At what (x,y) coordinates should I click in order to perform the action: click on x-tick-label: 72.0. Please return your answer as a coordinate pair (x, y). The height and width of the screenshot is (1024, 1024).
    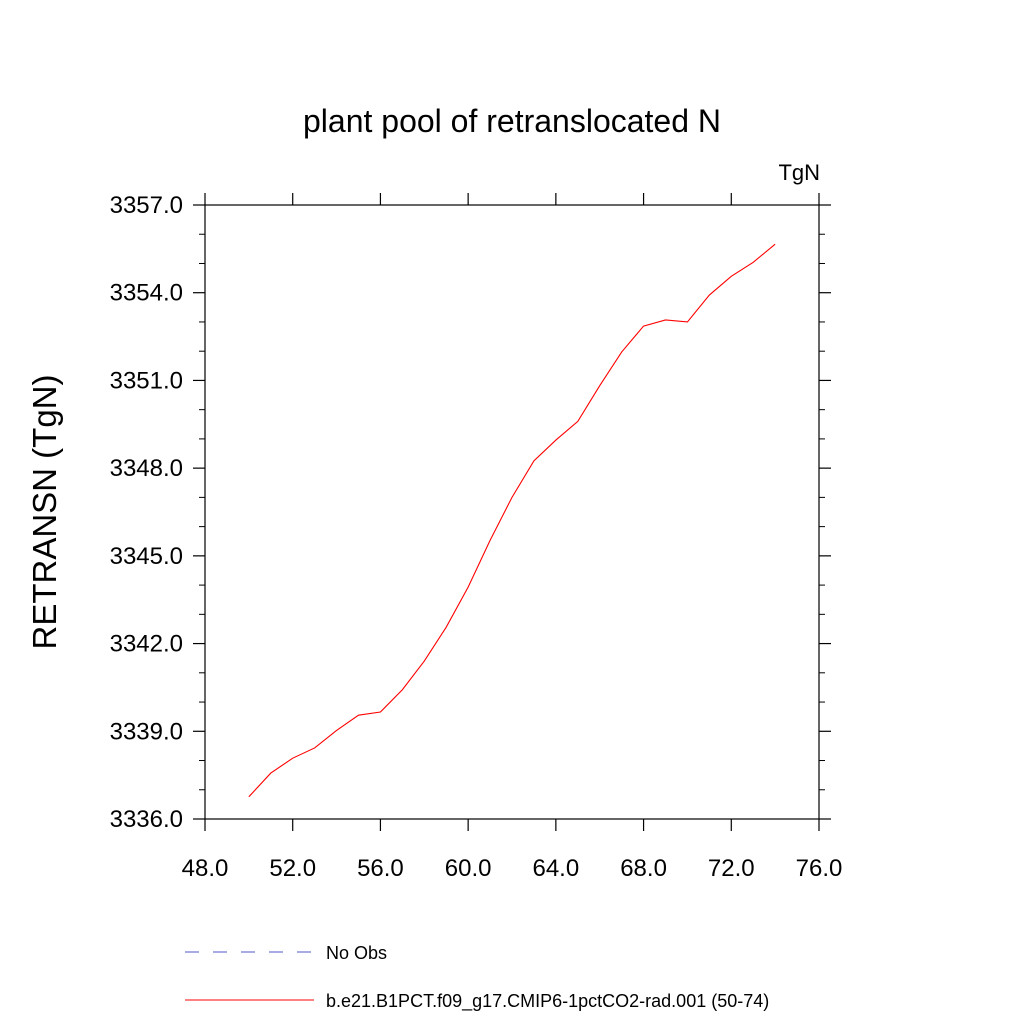
    Looking at the image, I should click on (731, 868).